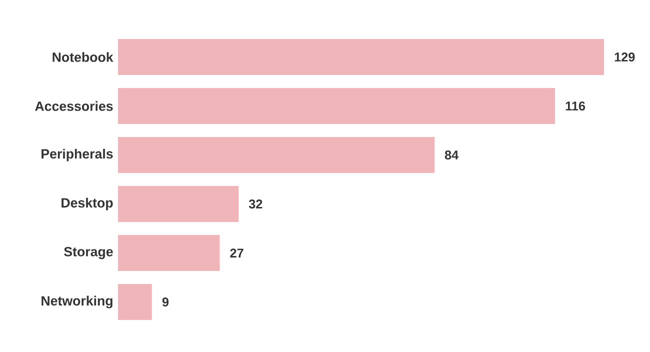 Image resolution: width=650 pixels, height=352 pixels. What do you see at coordinates (255, 204) in the screenshot?
I see `data-label: 32` at bounding box center [255, 204].